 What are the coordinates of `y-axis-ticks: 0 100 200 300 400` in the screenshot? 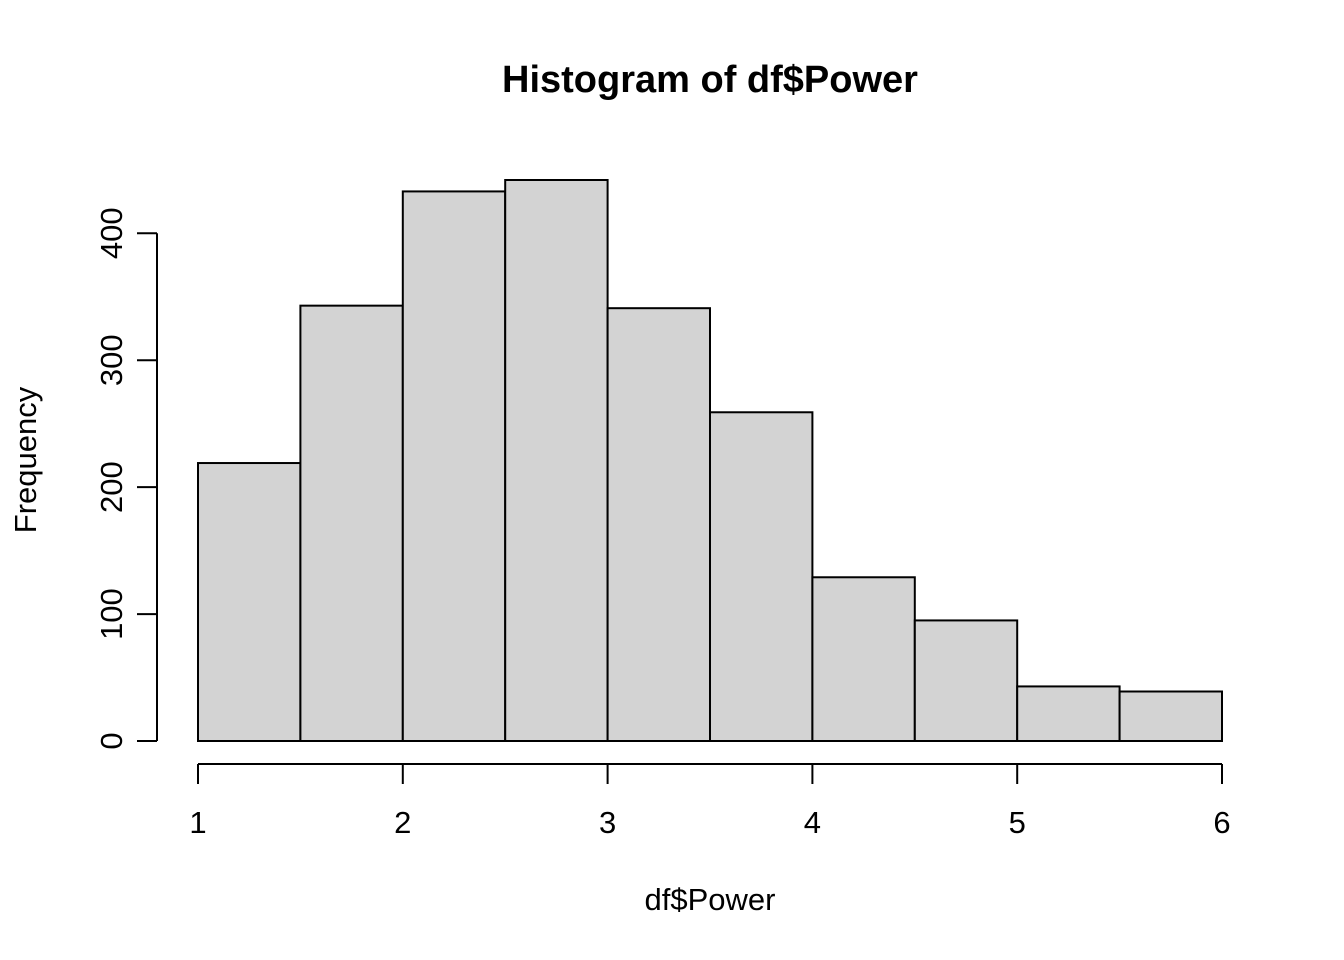 It's located at (125, 478).